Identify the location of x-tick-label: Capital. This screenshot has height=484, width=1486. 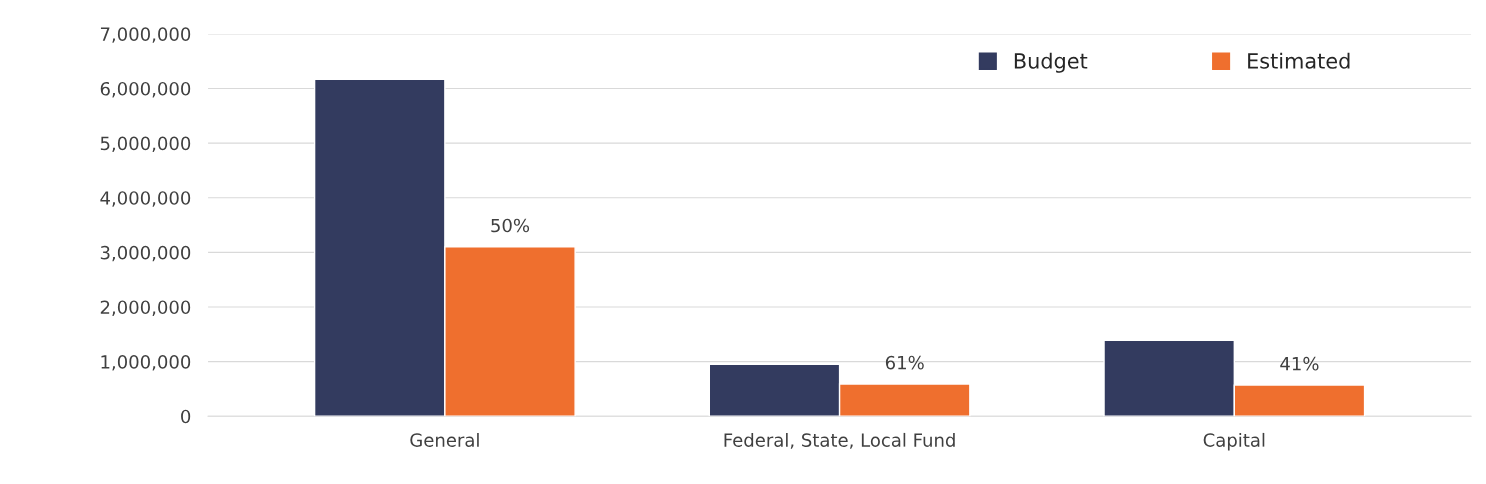
(1234, 441).